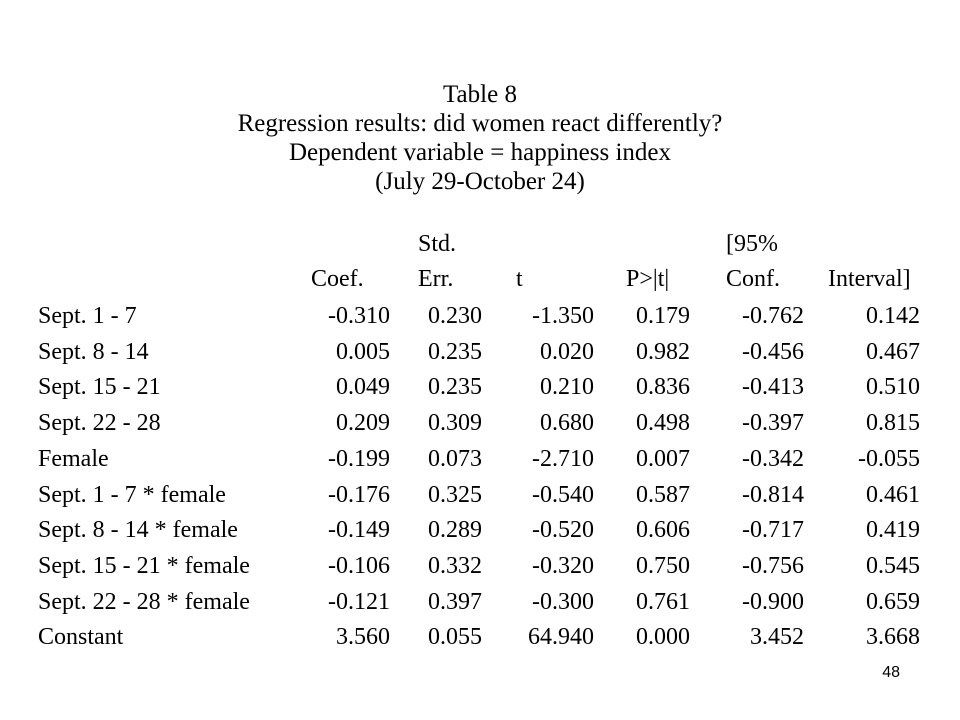 The width and height of the screenshot is (960, 720). Describe the element at coordinates (455, 494) in the screenshot. I see `stderr-cell: 0.325` at that location.